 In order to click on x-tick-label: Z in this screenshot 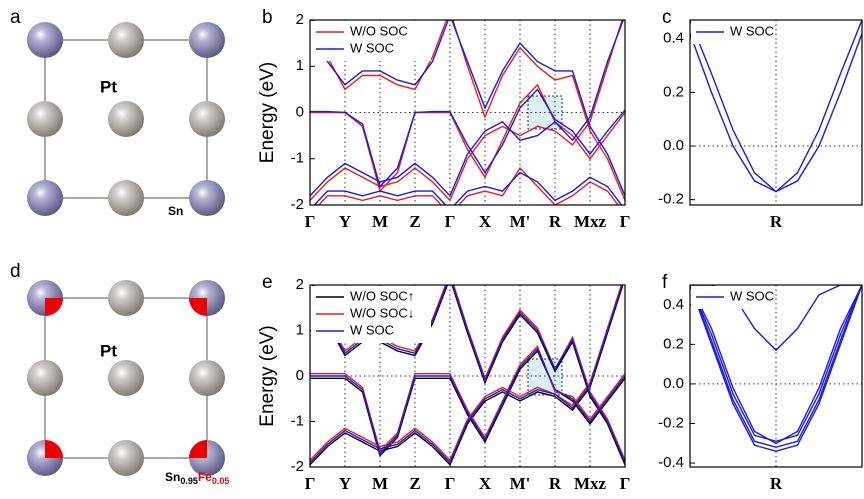, I will do `click(414, 483)`.